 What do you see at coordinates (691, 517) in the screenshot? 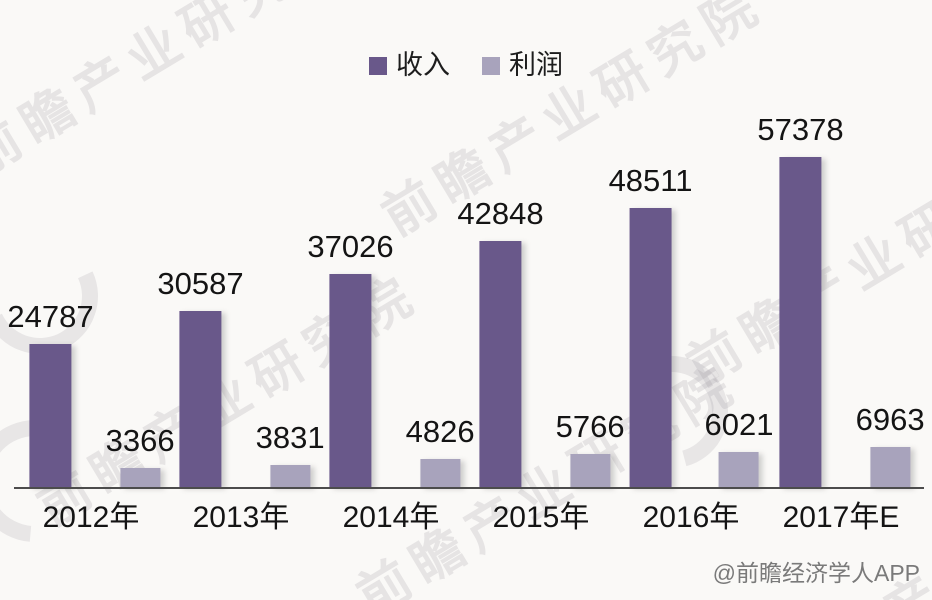
I see `x-axis-label: 2016年` at bounding box center [691, 517].